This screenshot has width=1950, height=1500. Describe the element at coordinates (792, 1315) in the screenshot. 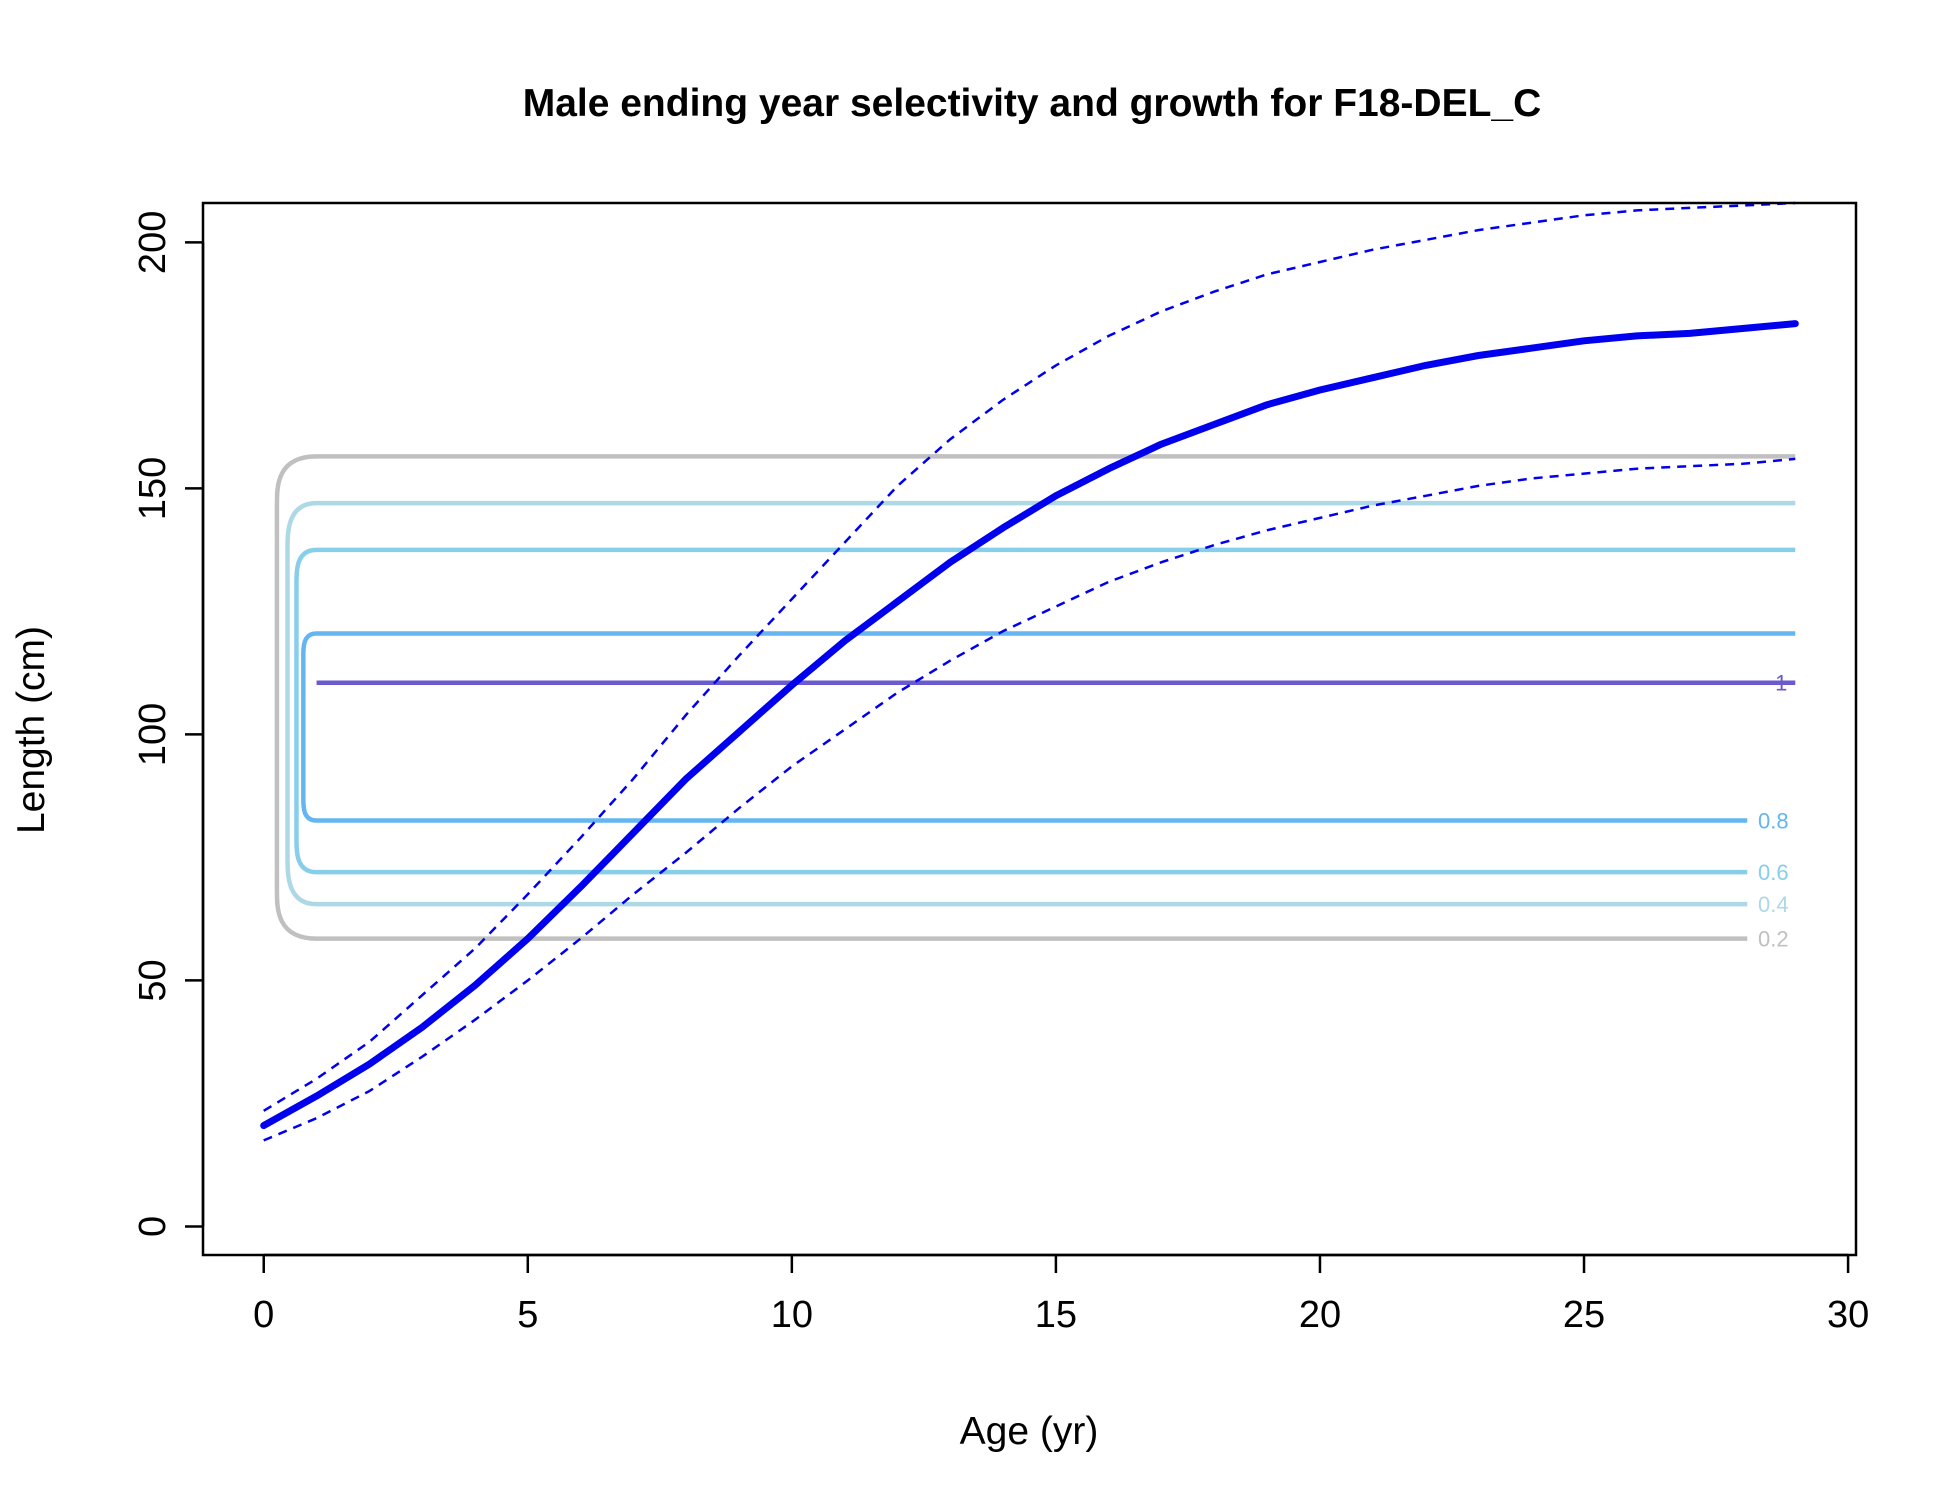

I see `x-tick-label: 10` at that location.